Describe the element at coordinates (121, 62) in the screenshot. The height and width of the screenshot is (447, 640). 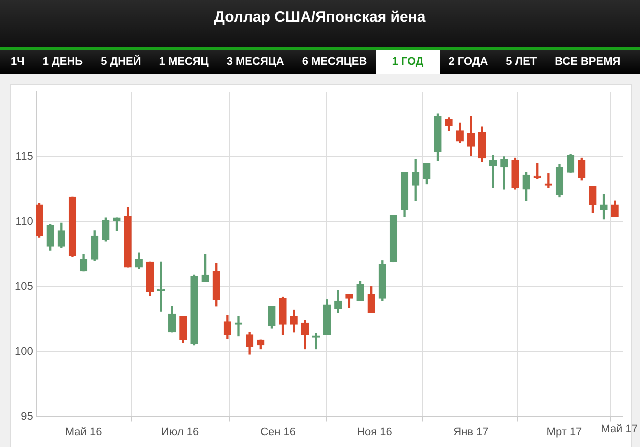
I see `text: 5 ДНЕЙ` at that location.